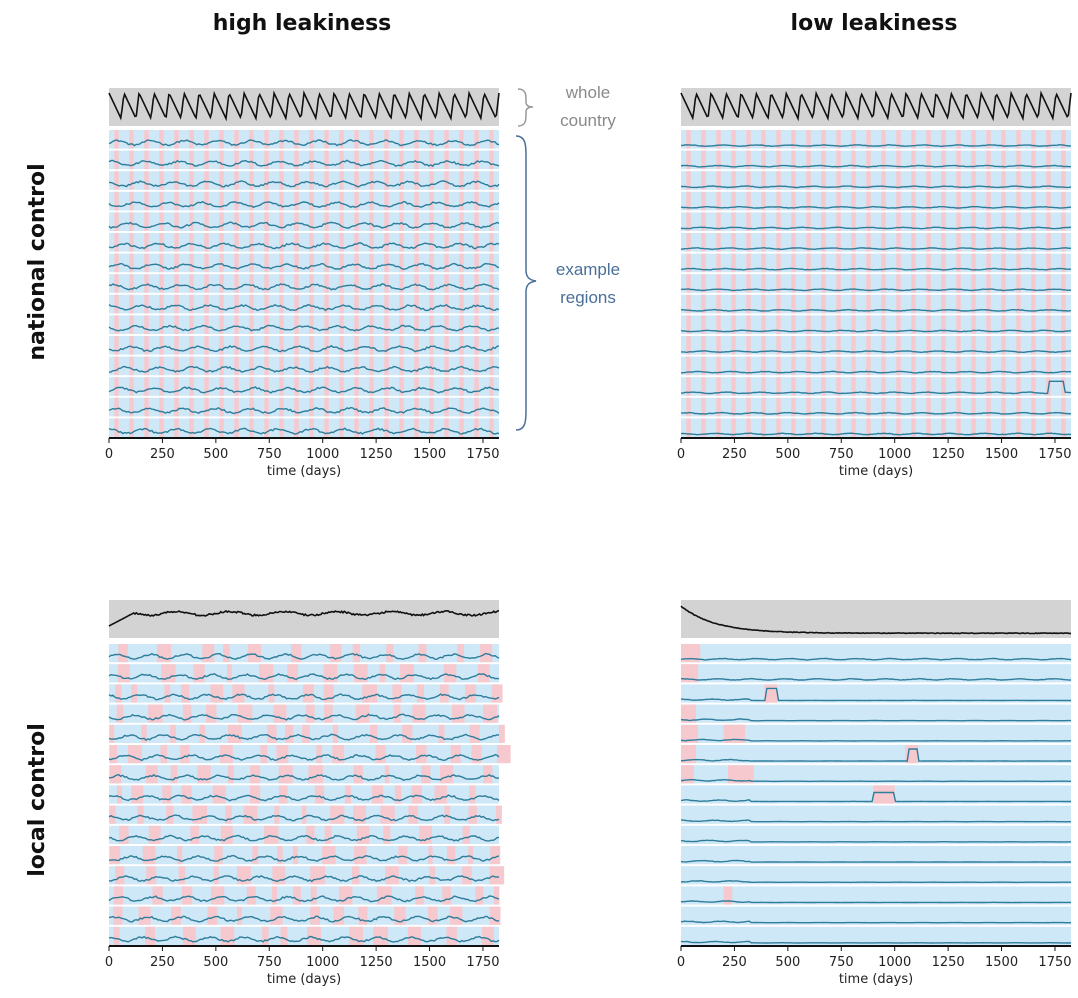 Image resolution: width=1078 pixels, height=998 pixels. Describe the element at coordinates (876, 106) in the screenshot. I see `whole-country-line` at that location.